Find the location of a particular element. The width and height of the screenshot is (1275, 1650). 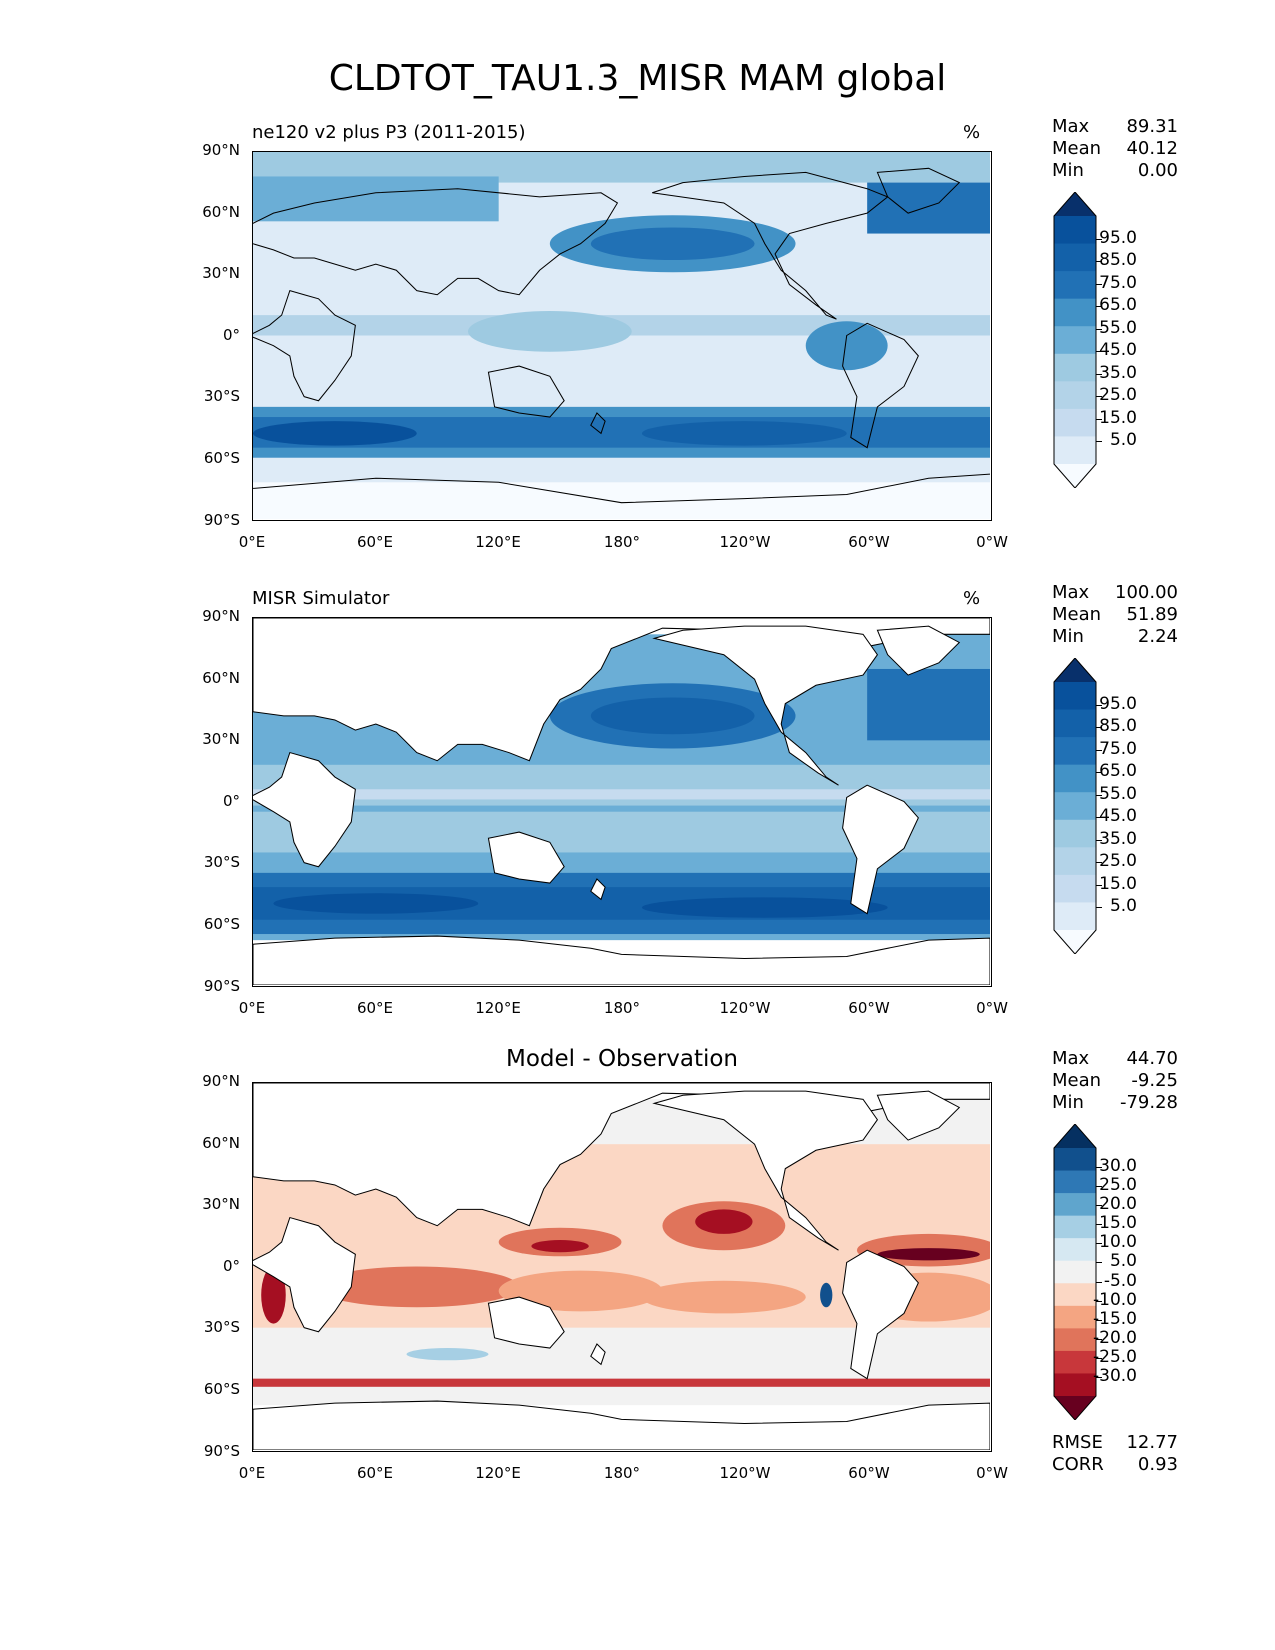

figure-title: CLDTOT_TAU1.3_MISR MAM global is located at coordinates (637, 78).